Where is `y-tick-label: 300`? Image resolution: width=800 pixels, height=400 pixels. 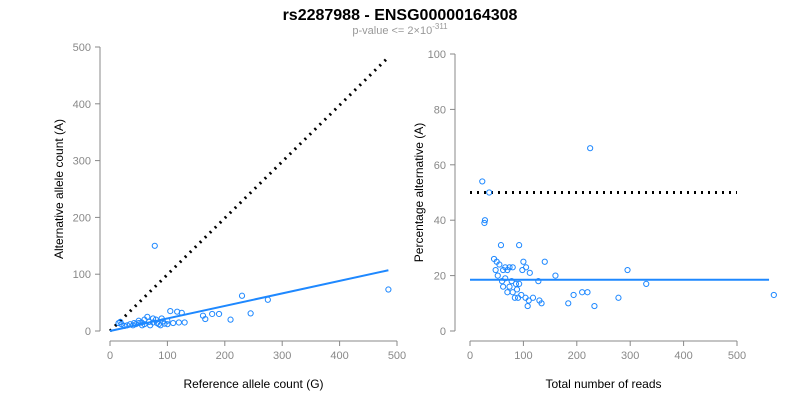 y-tick-label: 300 is located at coordinates (82, 162).